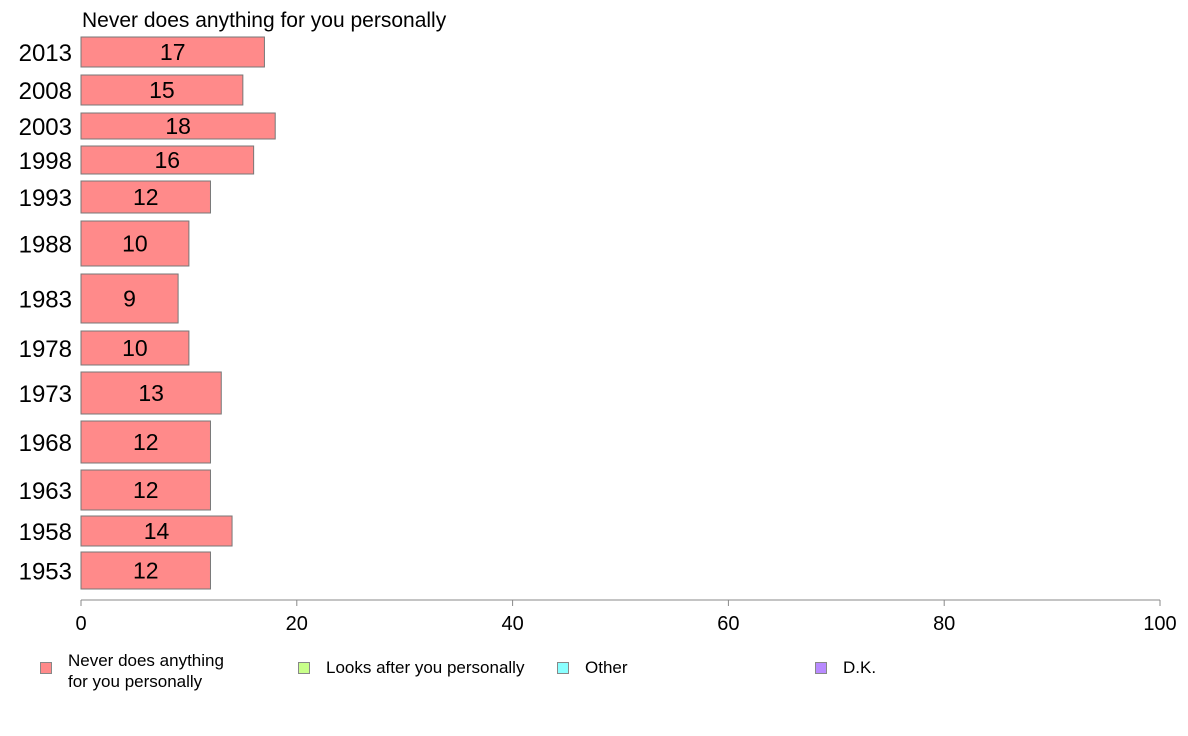 The height and width of the screenshot is (736, 1188). I want to click on bar-1953, so click(145, 570).